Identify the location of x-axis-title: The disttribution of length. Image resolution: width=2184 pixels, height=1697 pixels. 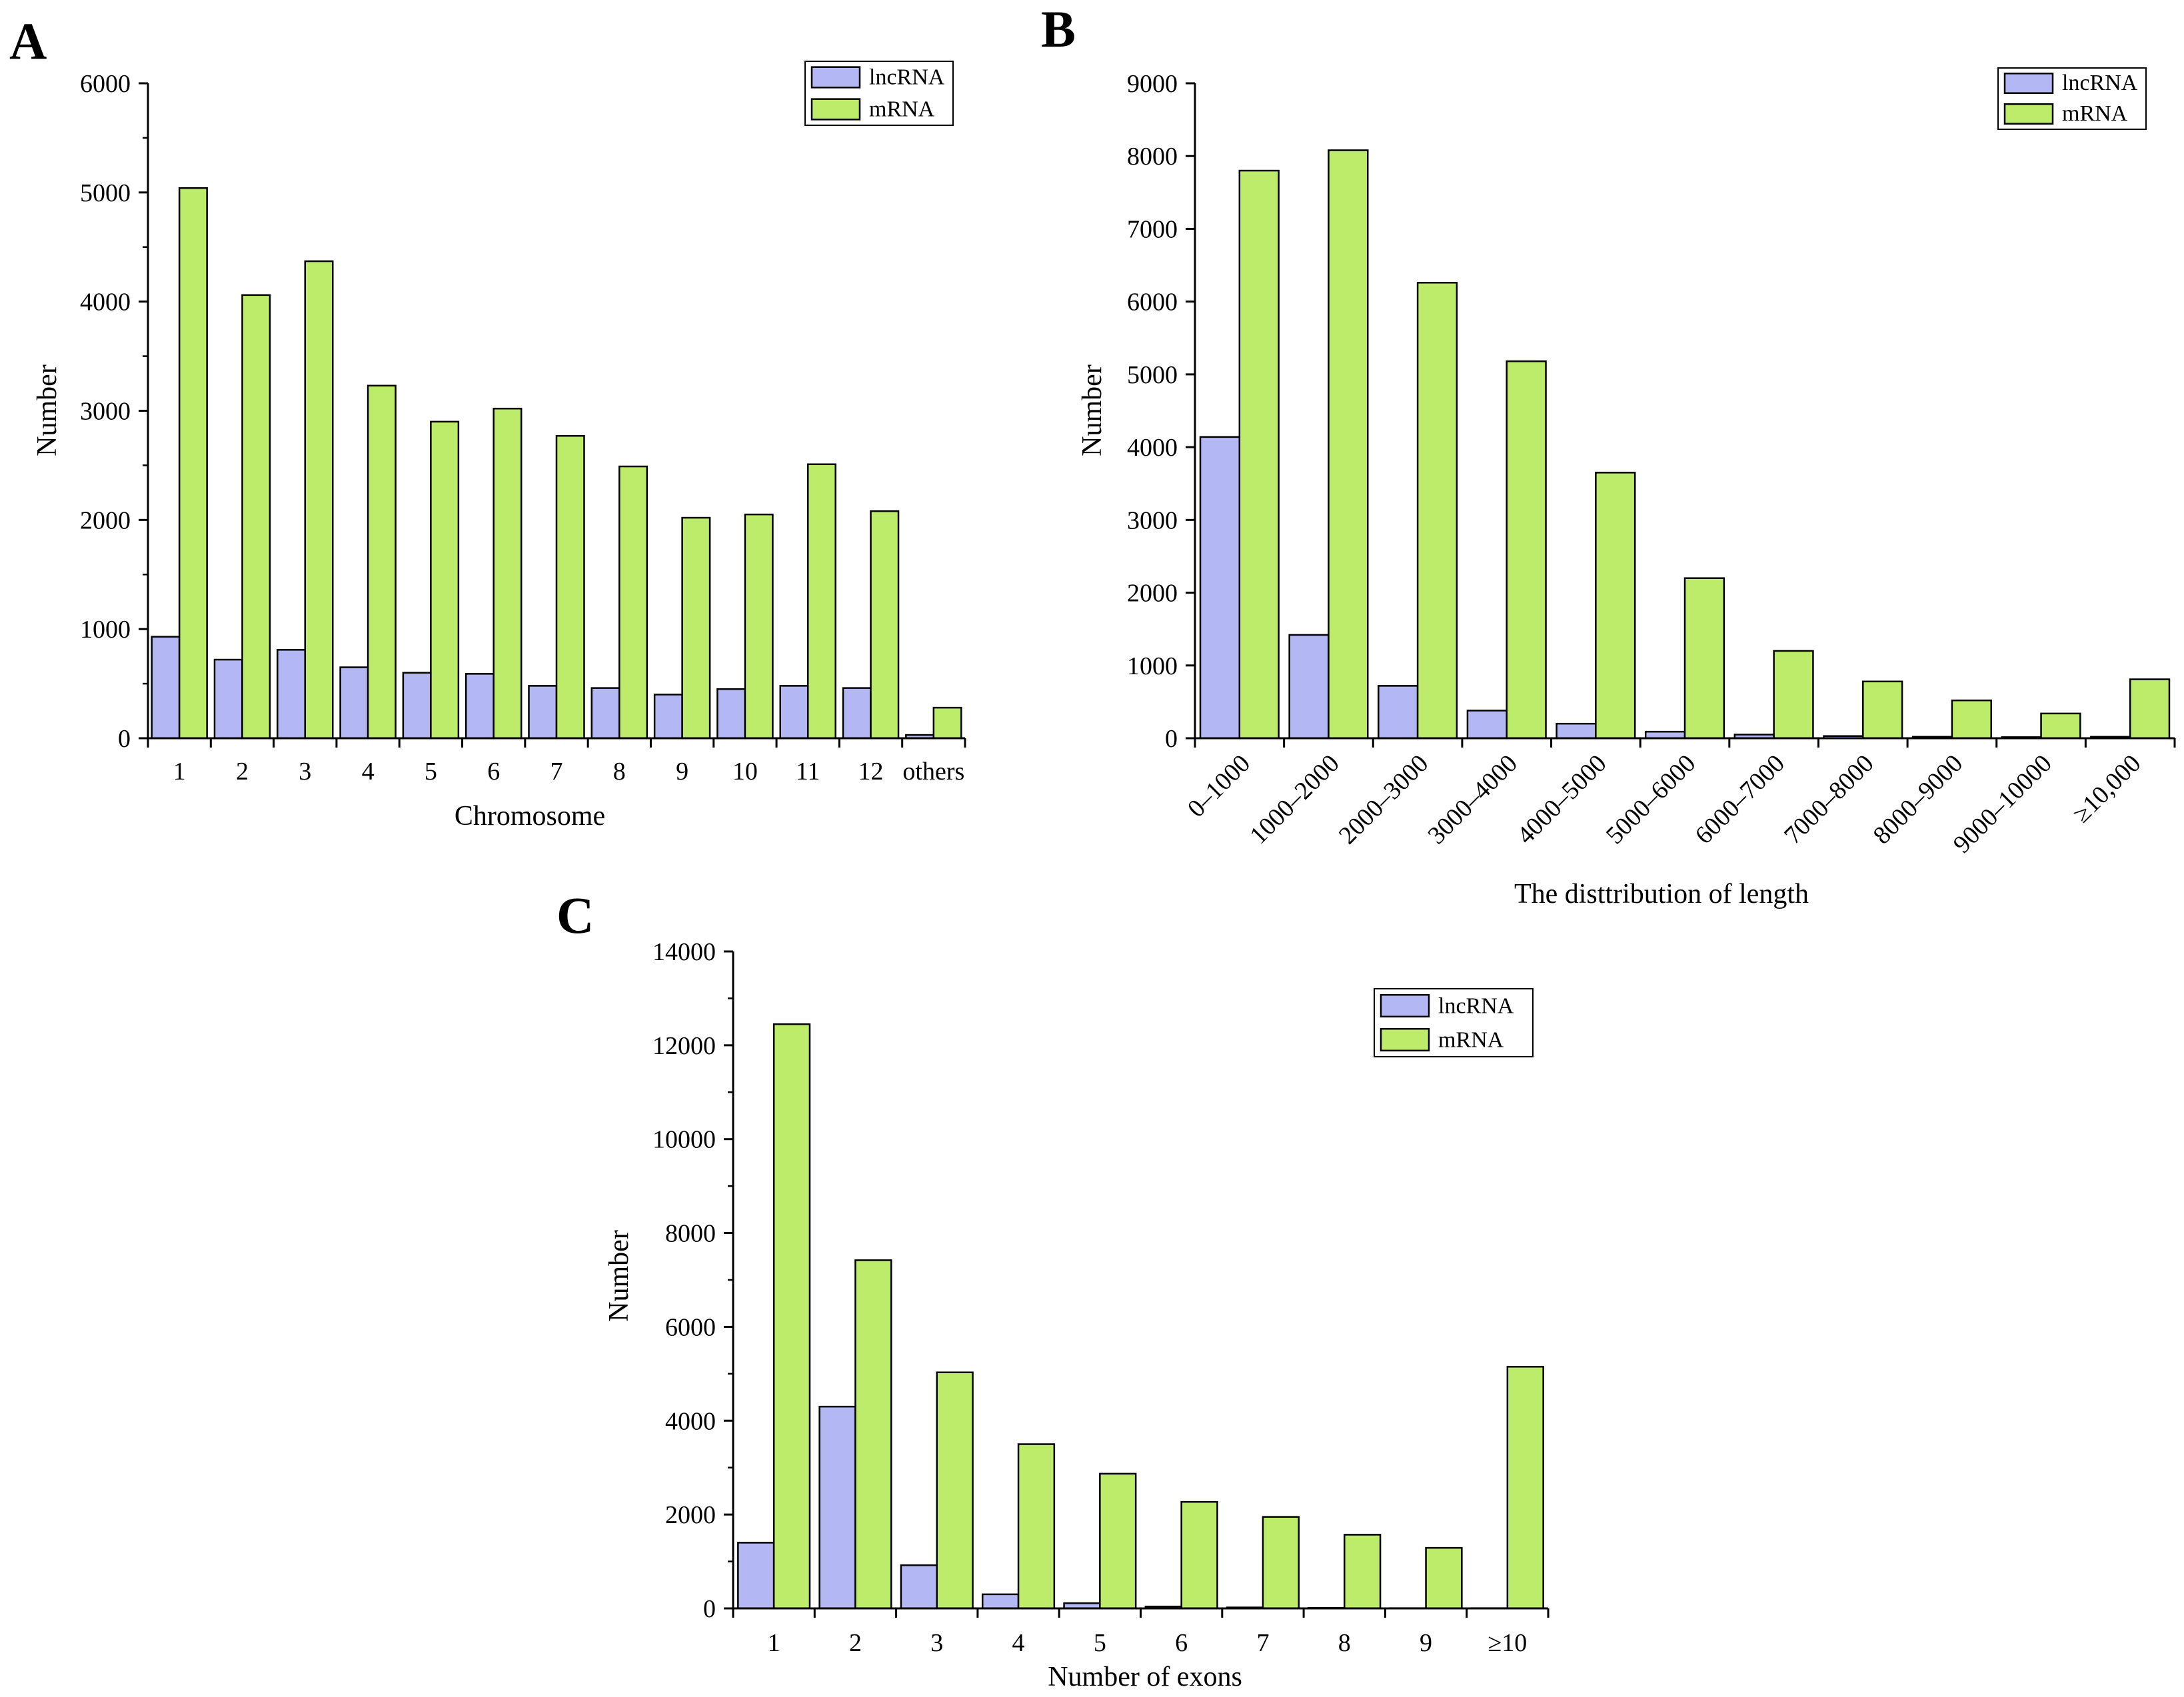
(1661, 894).